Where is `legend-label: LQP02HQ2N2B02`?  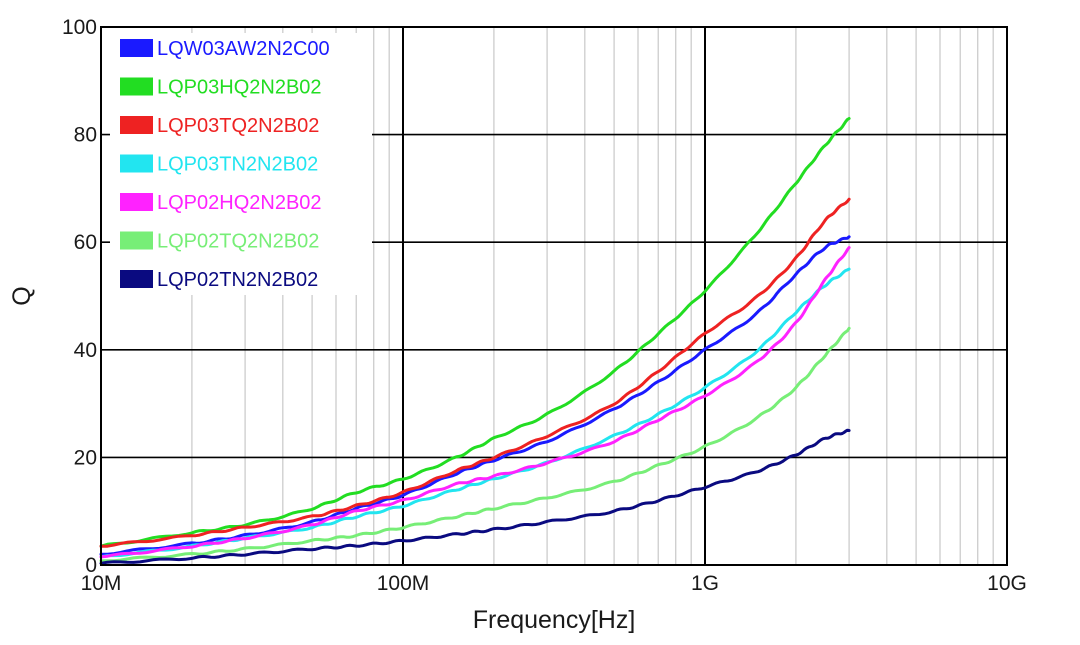
legend-label: LQP02HQ2N2B02 is located at coordinates (239, 203).